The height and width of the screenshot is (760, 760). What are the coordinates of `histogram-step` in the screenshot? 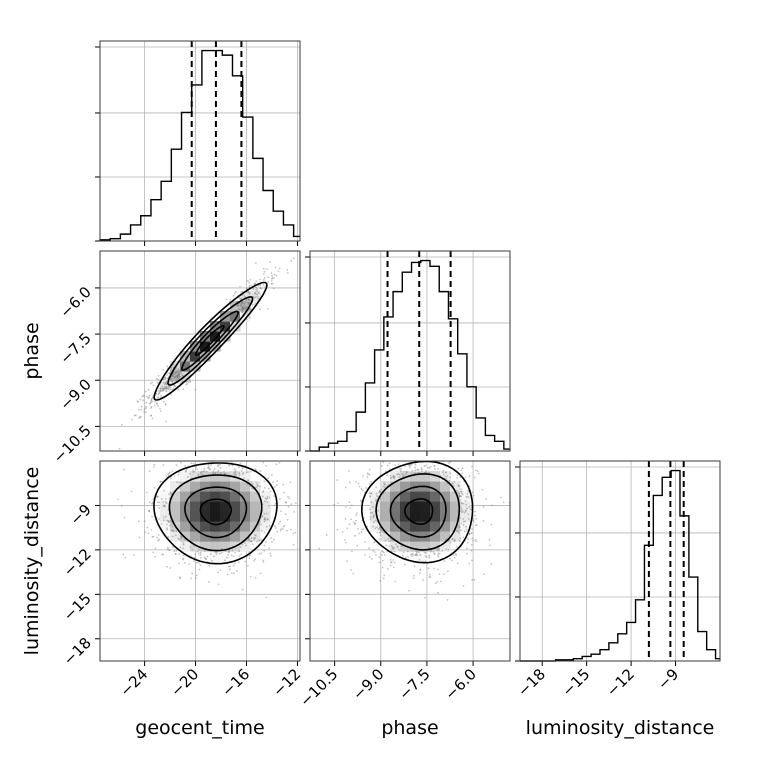 It's located at (620, 565).